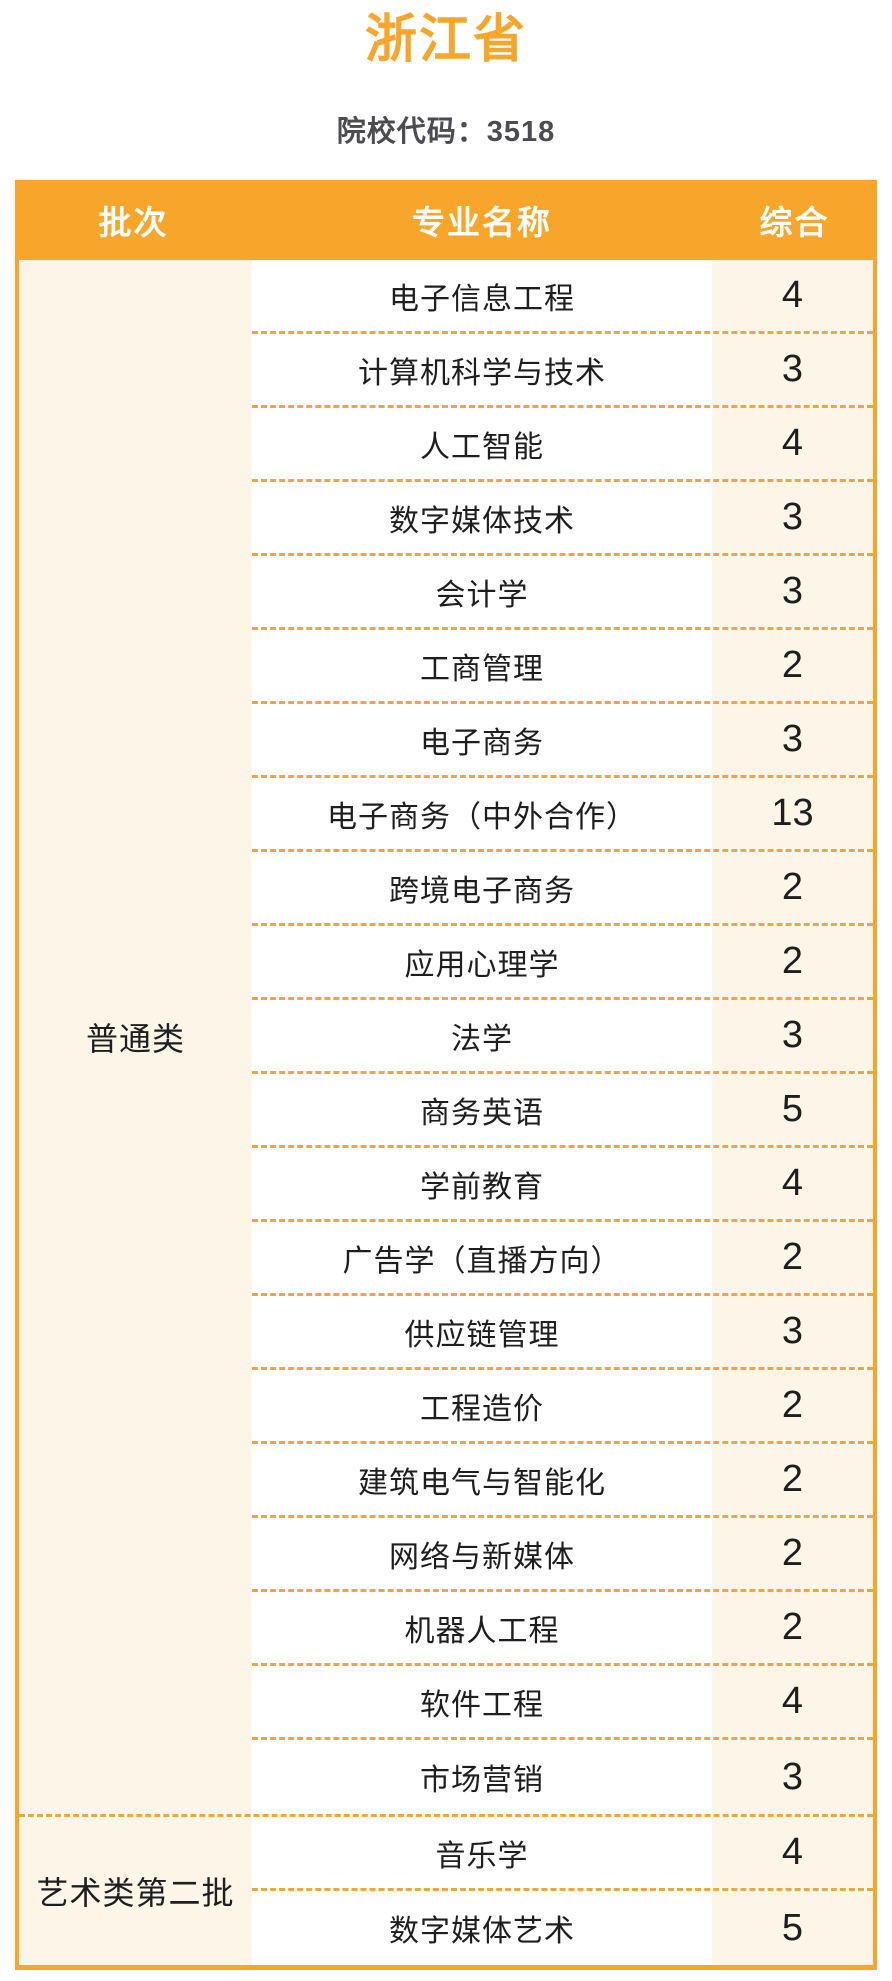 This screenshot has width=892, height=1981. Describe the element at coordinates (482, 1627) in the screenshot. I see `major-name: 机器人工程` at that location.